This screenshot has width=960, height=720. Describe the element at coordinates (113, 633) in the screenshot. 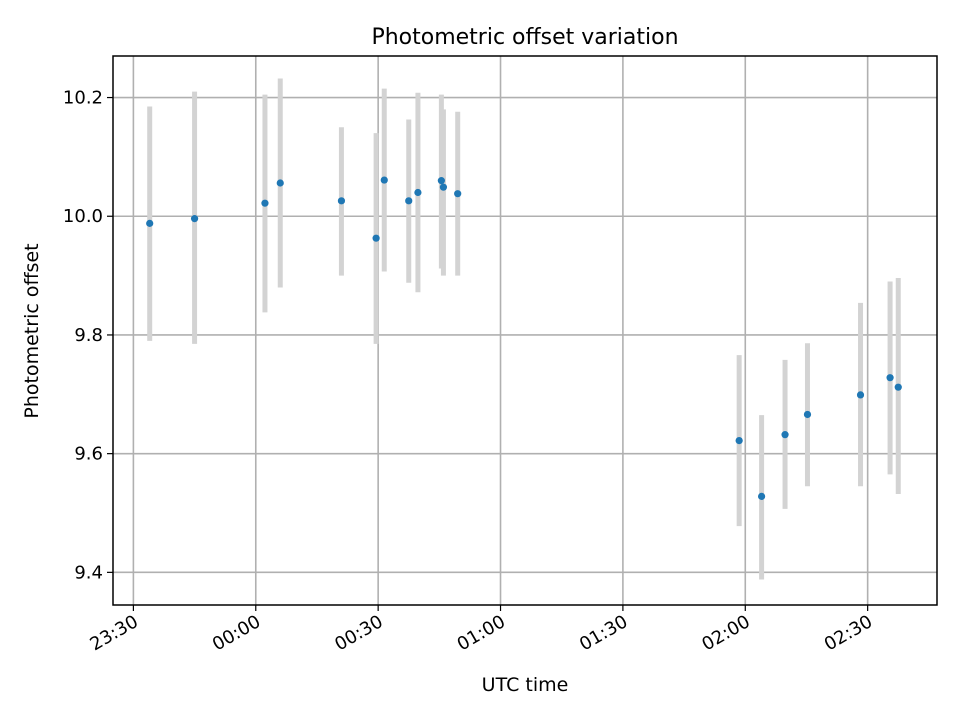

I see `x-tick-label: 23:30` at that location.